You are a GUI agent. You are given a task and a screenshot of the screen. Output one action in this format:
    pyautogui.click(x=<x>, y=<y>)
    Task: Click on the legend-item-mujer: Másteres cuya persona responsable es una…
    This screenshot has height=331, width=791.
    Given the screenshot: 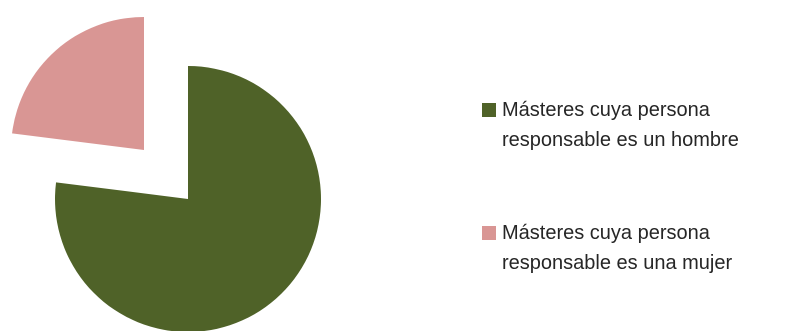 What is the action you would take?
    pyautogui.click(x=634, y=248)
    